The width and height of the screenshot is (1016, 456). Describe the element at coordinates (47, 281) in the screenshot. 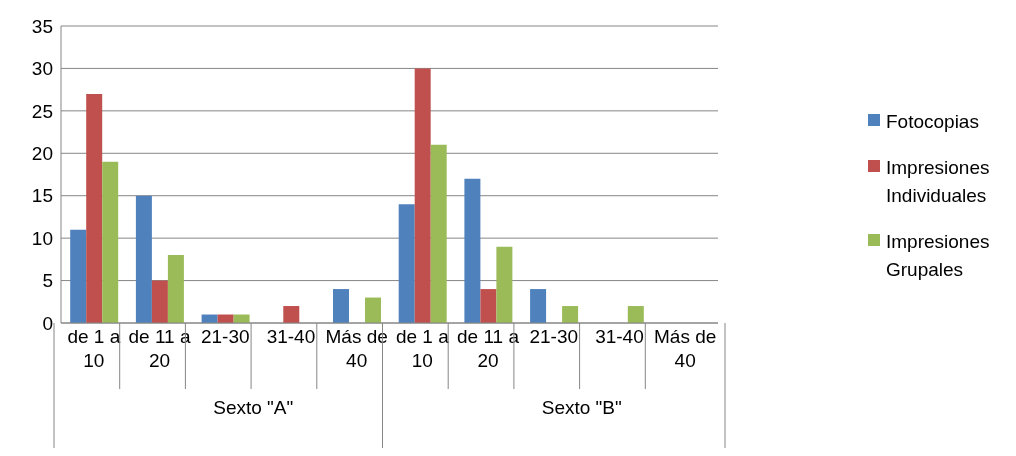

I see `y-tick-label: 5` at that location.